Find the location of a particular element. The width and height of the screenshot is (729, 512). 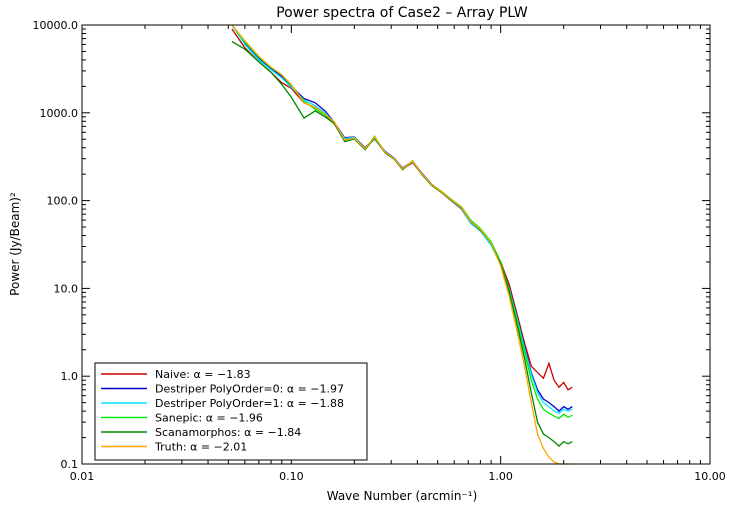

x-tick-label: 0.10 is located at coordinates (291, 476).